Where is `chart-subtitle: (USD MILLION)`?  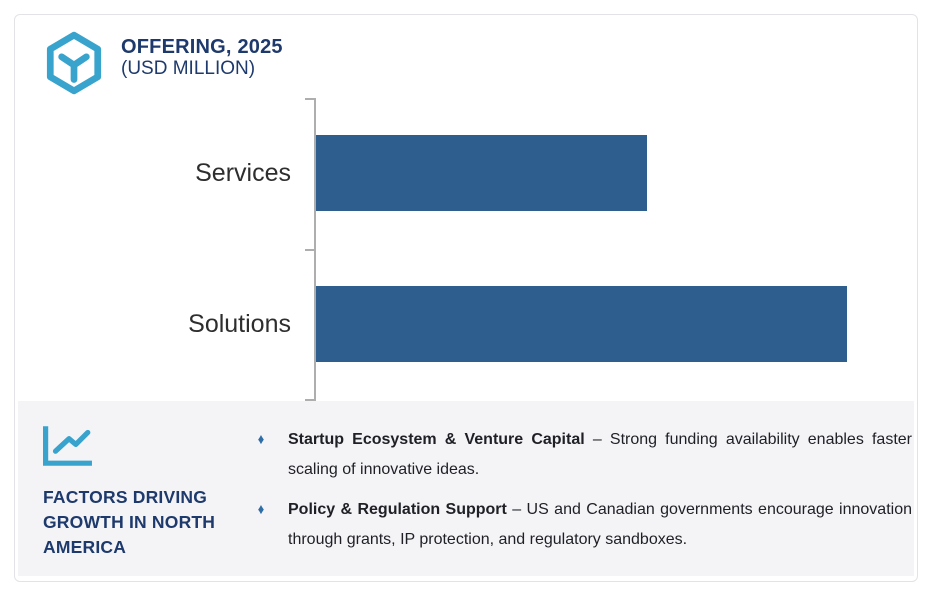 chart-subtitle: (USD MILLION) is located at coordinates (188, 68).